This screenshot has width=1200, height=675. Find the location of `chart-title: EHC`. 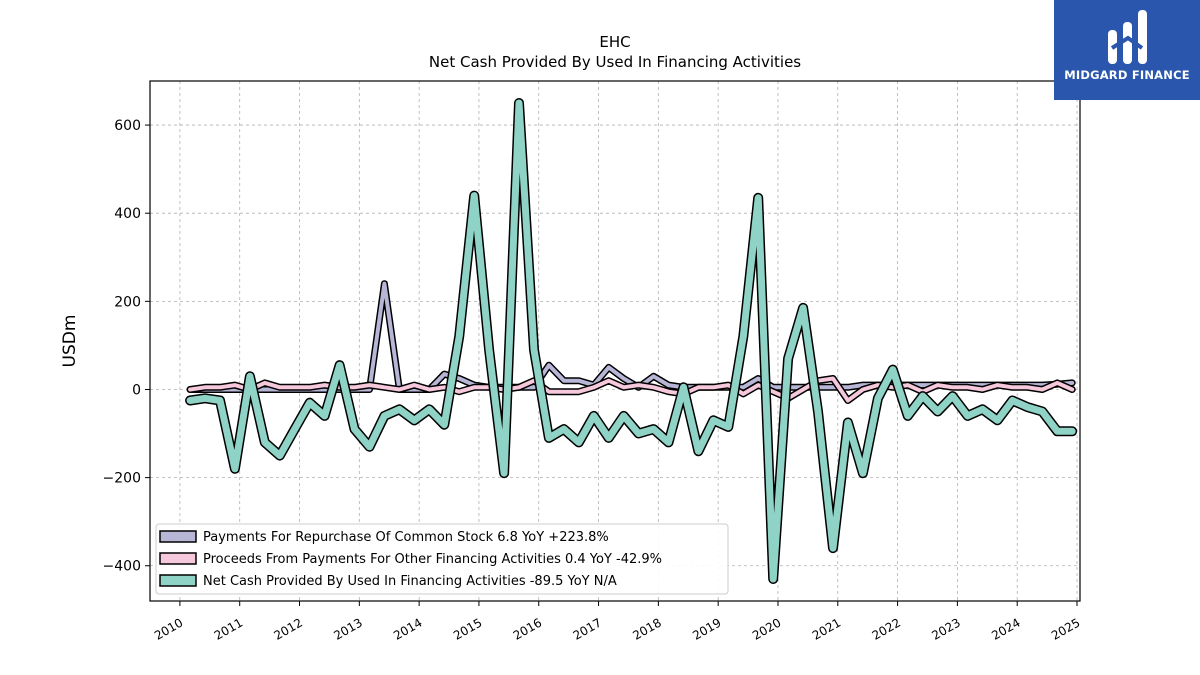

chart-title: EHC is located at coordinates (614, 42).